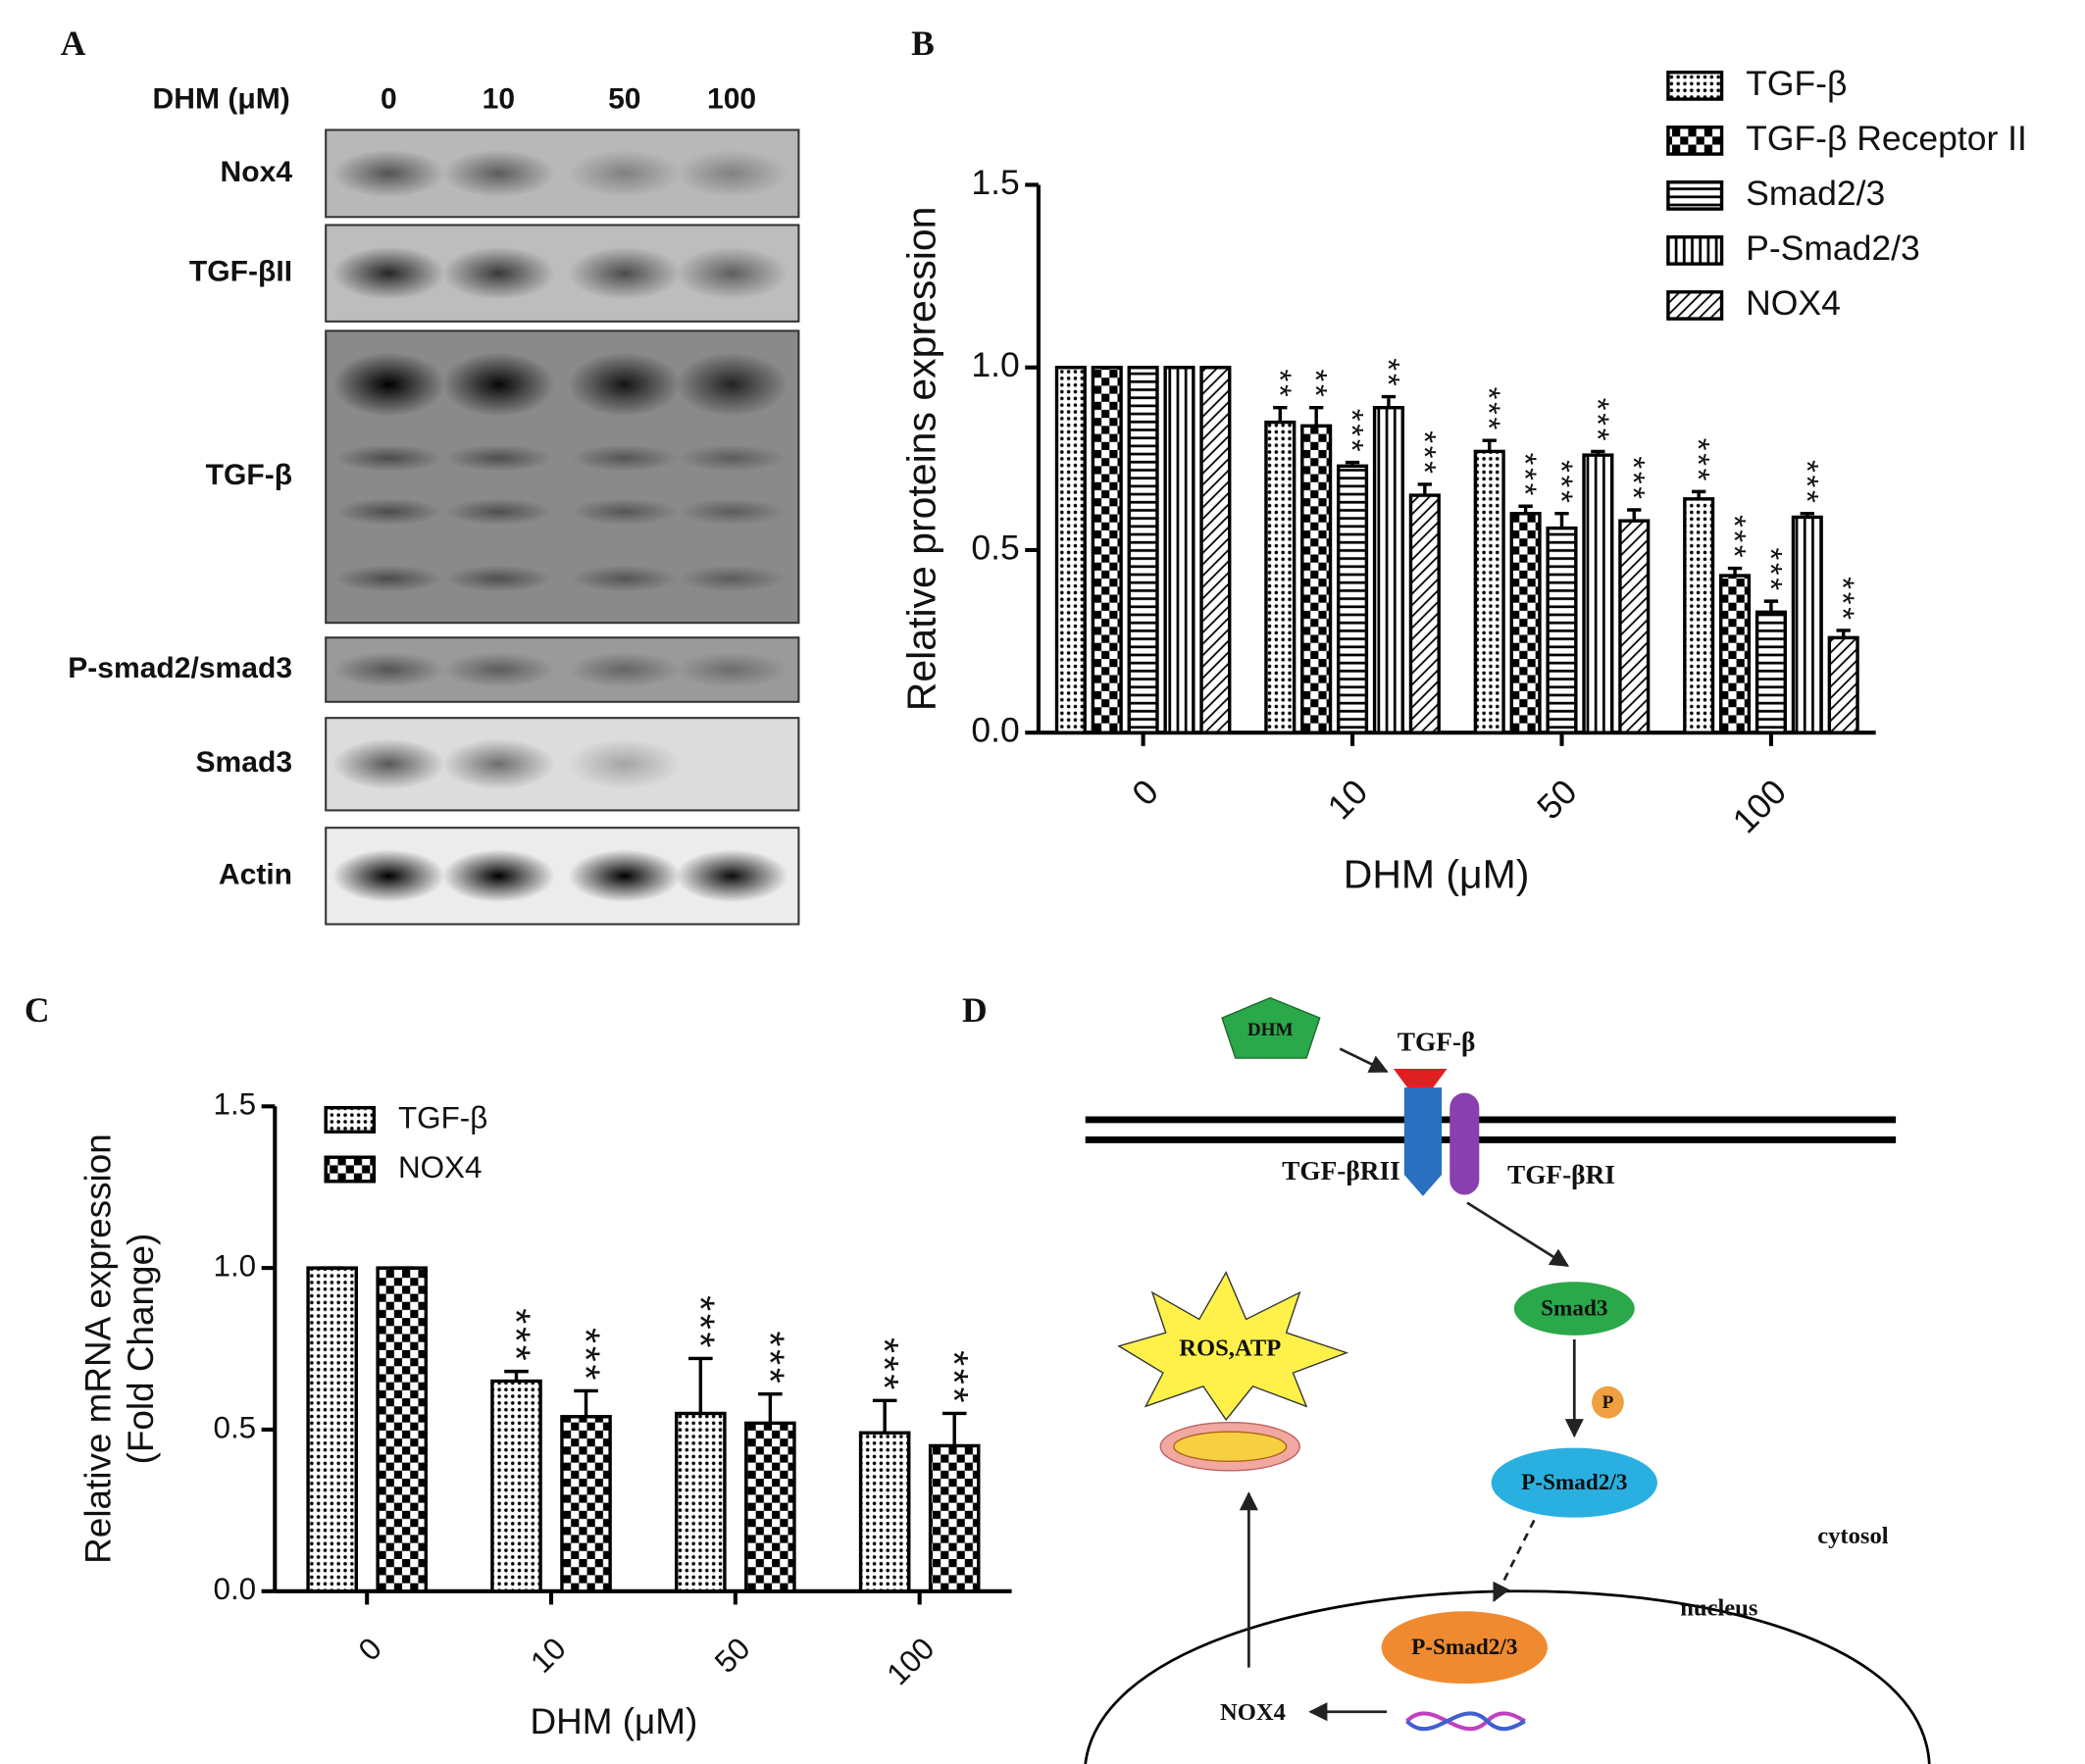 The image size is (2085, 1764). Describe the element at coordinates (1423, 1141) in the screenshot. I see `receptor-ii` at that location.